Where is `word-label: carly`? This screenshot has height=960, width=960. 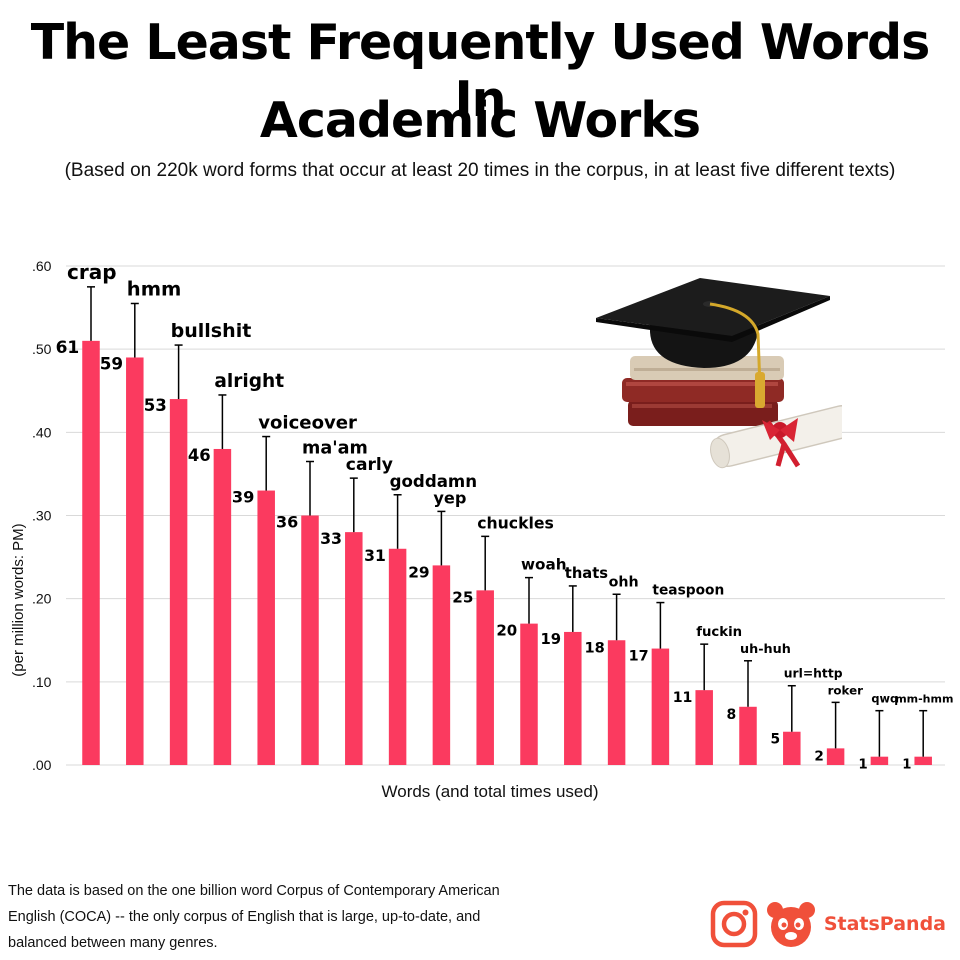
word-label: carly is located at coordinates (369, 465).